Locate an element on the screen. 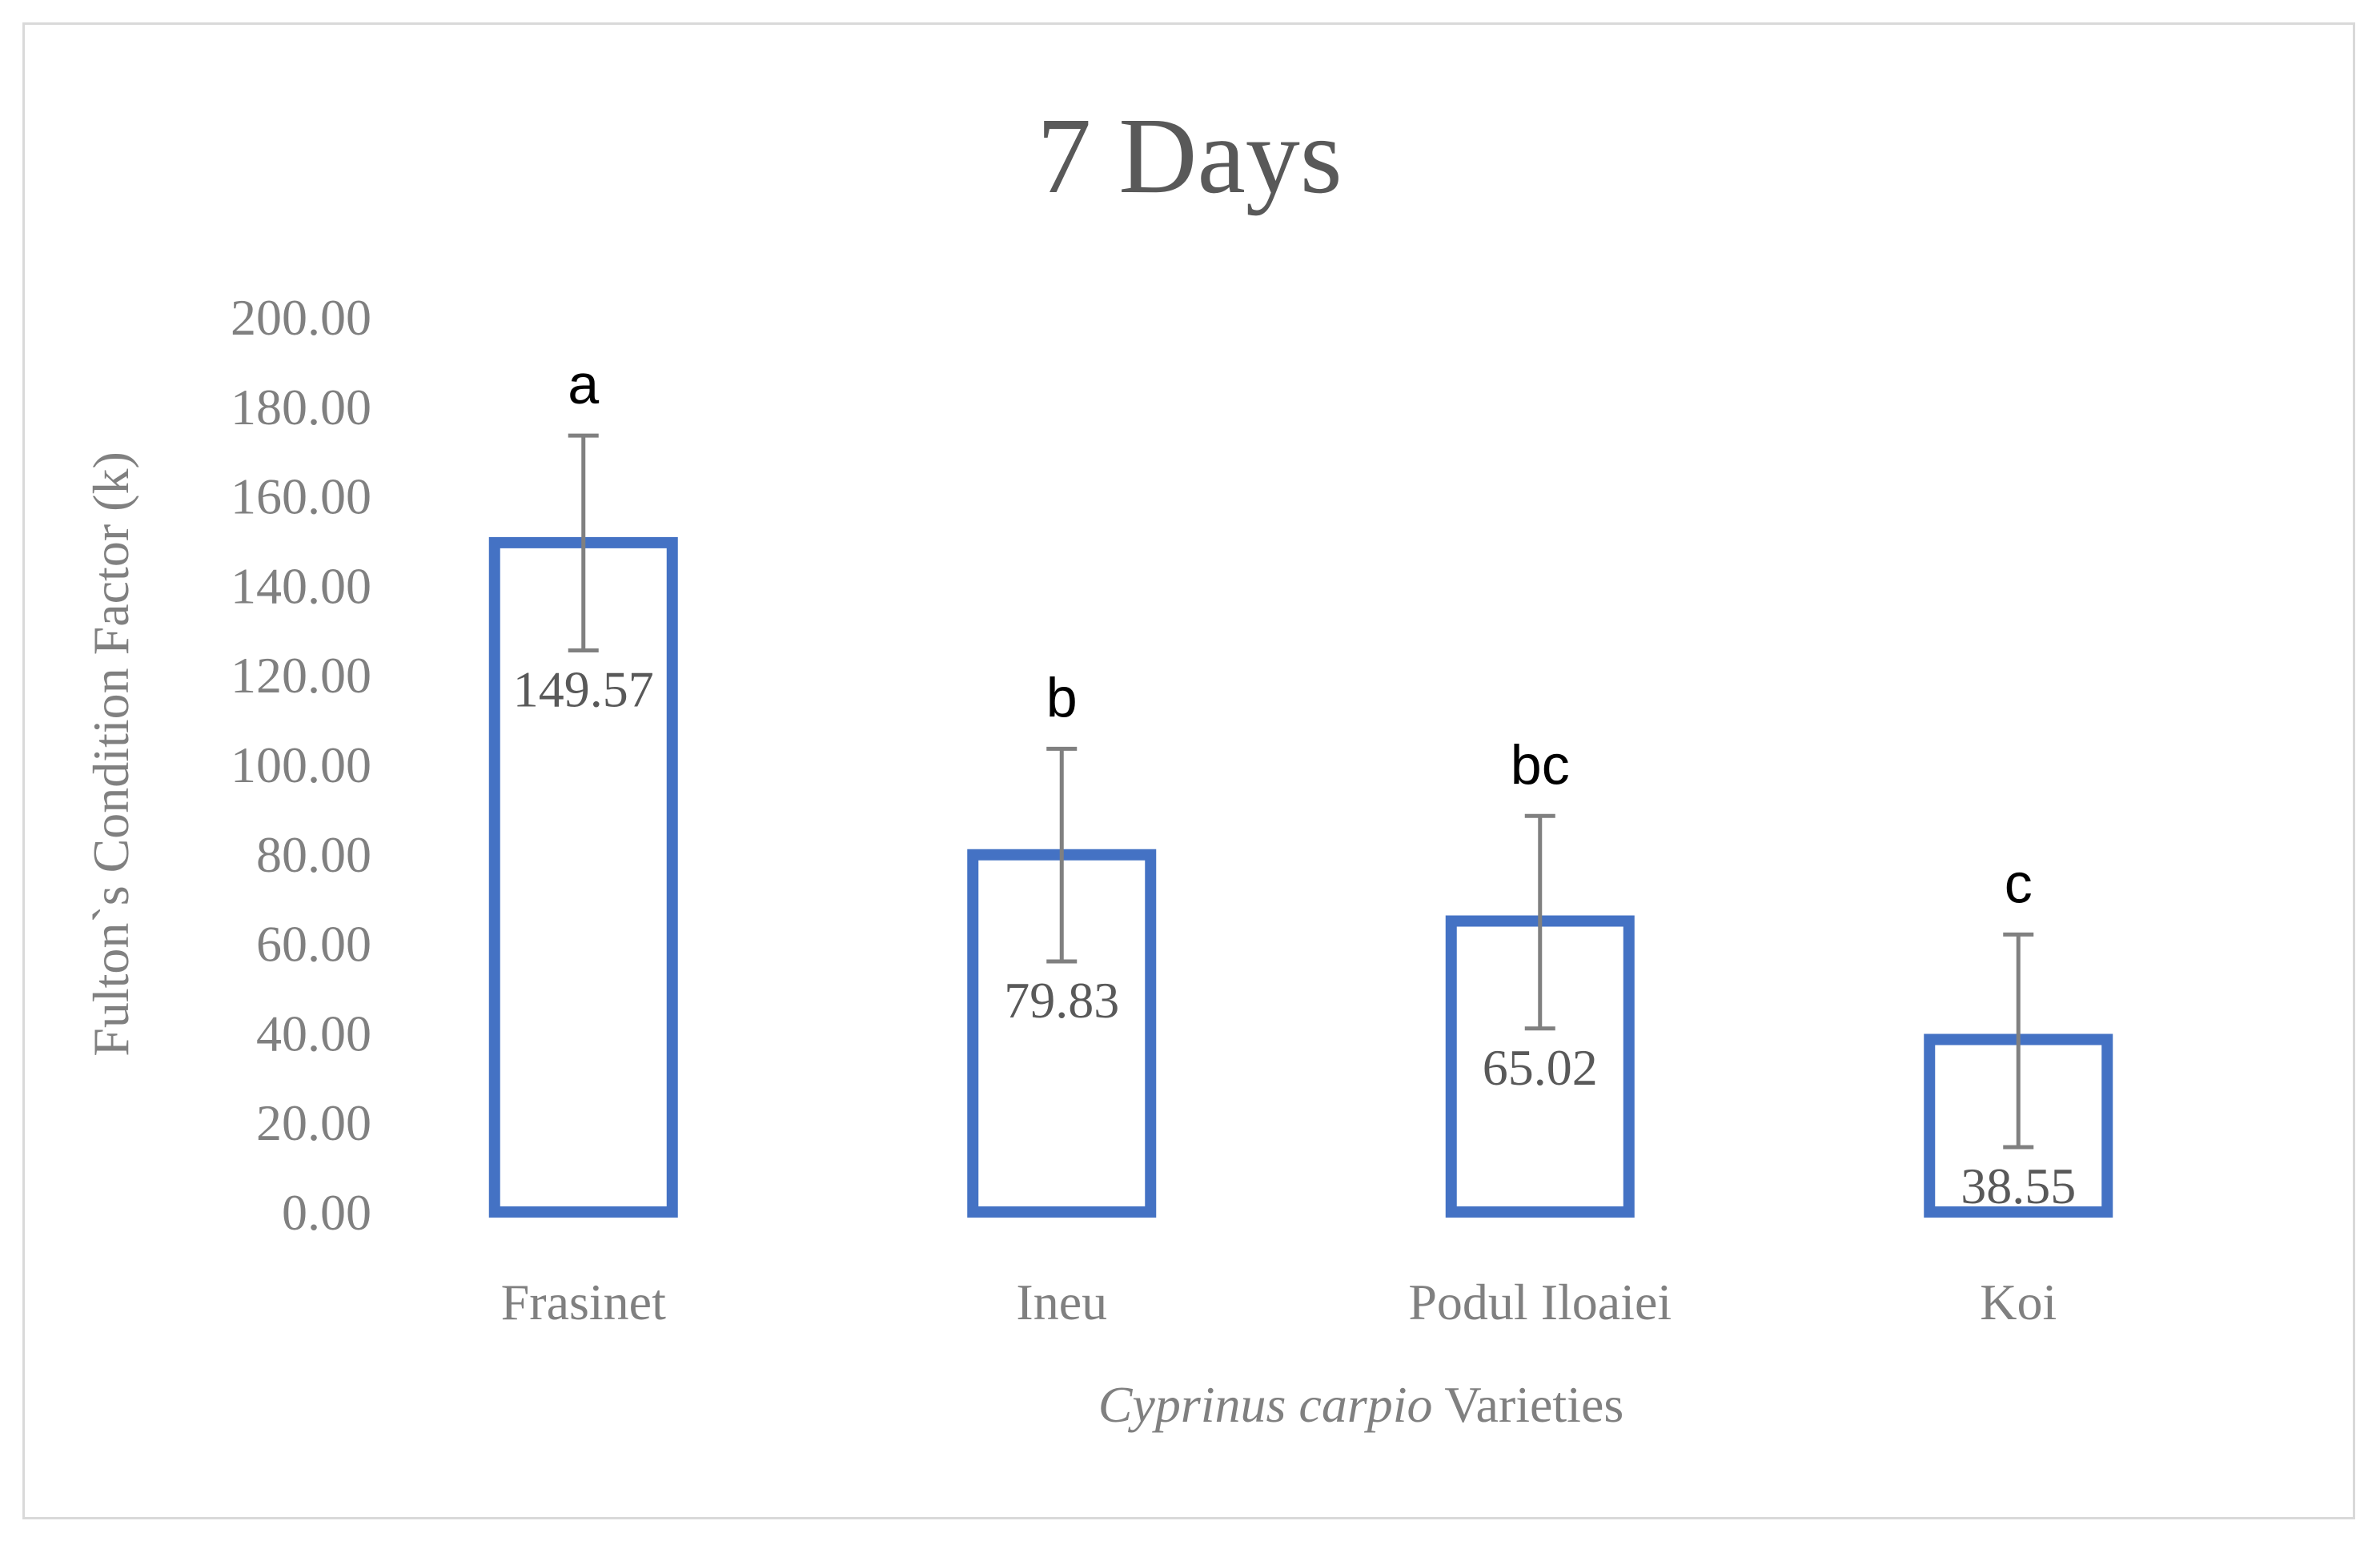 Image resolution: width=2380 pixels, height=1545 pixels. data-label: 65.02 is located at coordinates (1540, 1067).